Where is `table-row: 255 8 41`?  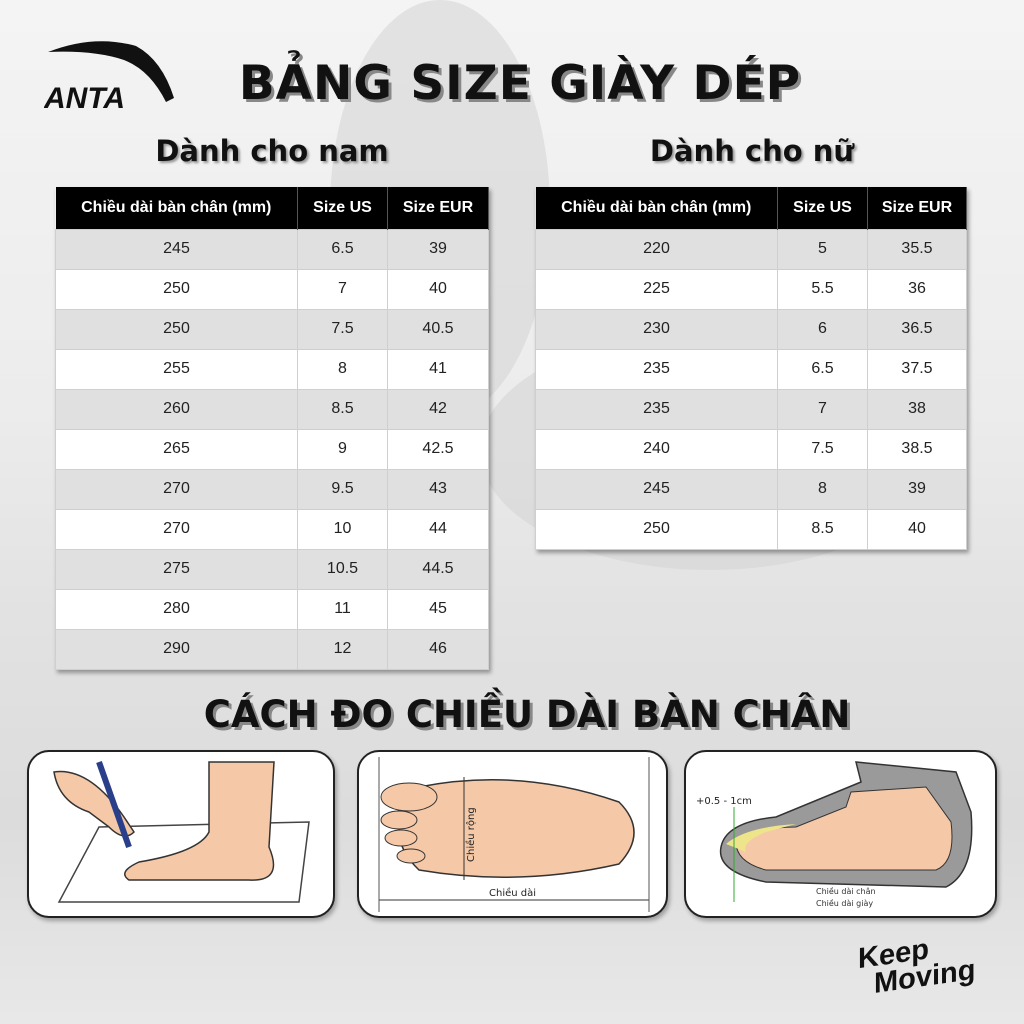
table-row: 255 8 41 is located at coordinates (272, 369).